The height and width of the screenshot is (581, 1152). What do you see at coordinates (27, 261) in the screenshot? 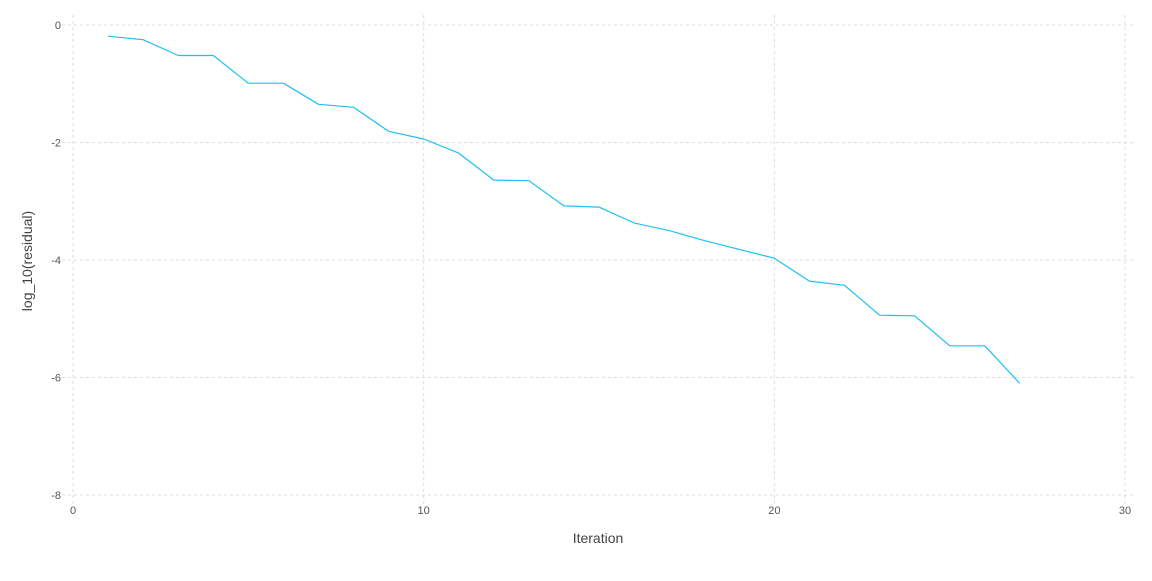
I see `y-axis-title: log_10(residual)` at bounding box center [27, 261].